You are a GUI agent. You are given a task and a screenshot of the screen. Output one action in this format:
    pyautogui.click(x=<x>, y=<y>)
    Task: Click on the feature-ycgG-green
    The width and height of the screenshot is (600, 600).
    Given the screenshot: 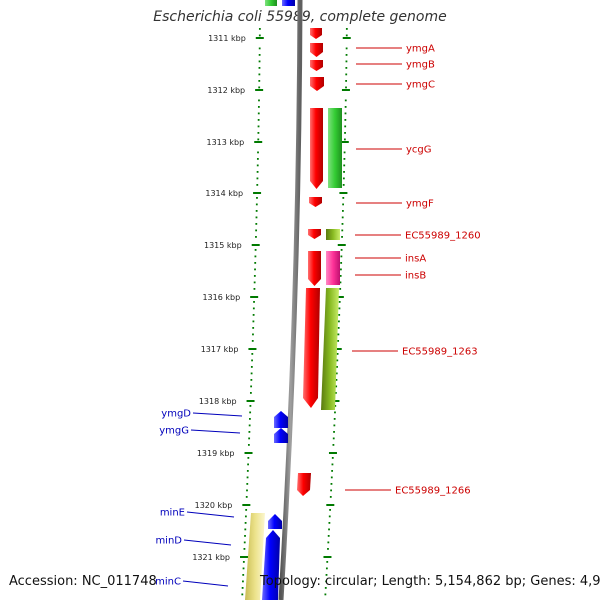 What is the action you would take?
    pyautogui.click(x=335, y=148)
    